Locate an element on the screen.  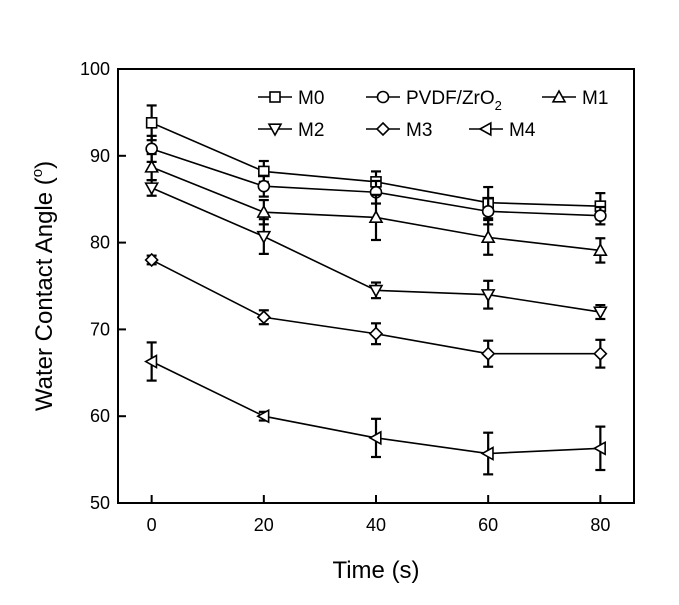
x-tick-label: 20 is located at coordinates (264, 525).